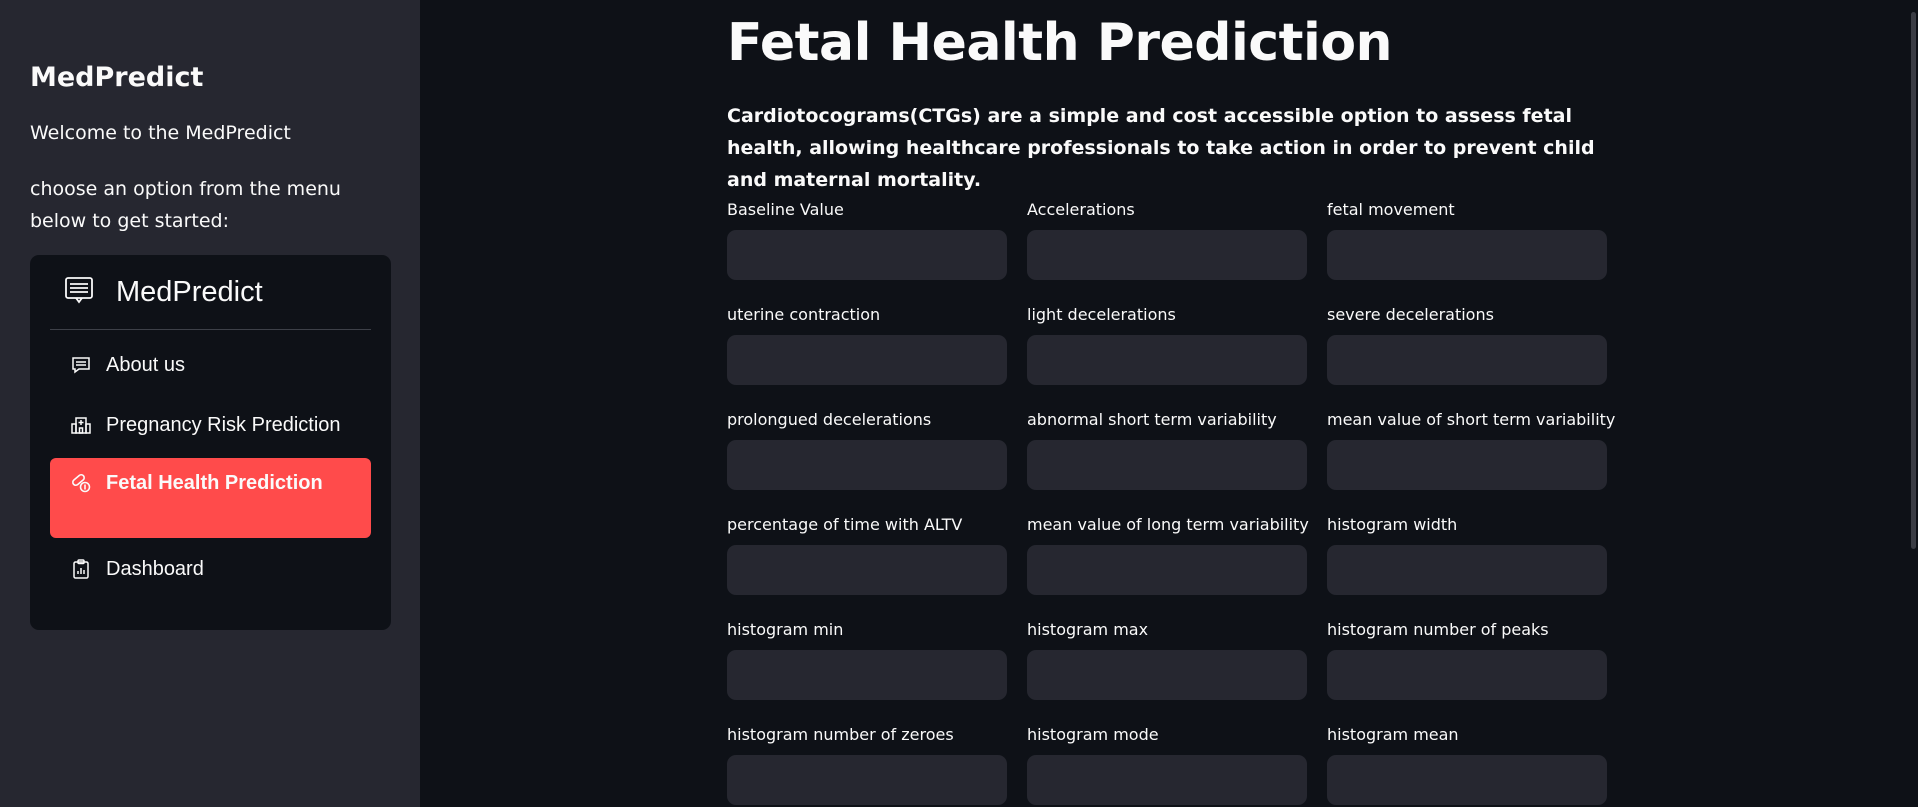 This screenshot has height=807, width=1918. I want to click on field-histogram-number-of-zeroes: histogram number of zeroes, so click(867, 764).